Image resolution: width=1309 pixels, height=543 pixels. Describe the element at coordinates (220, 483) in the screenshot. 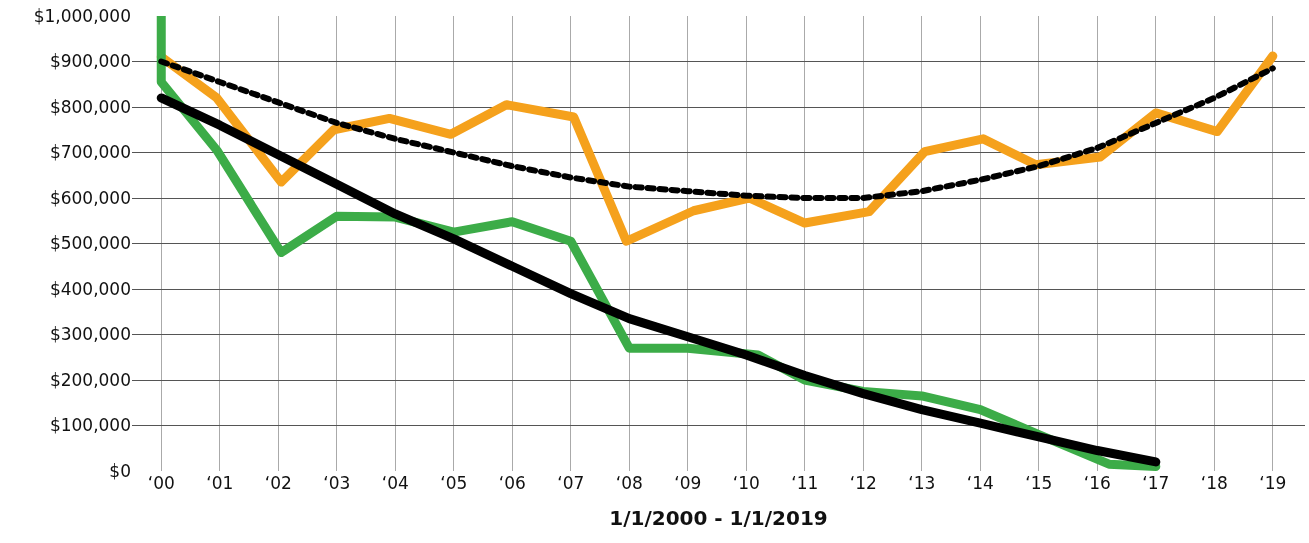

I see `x-tick-label: ‘01` at that location.